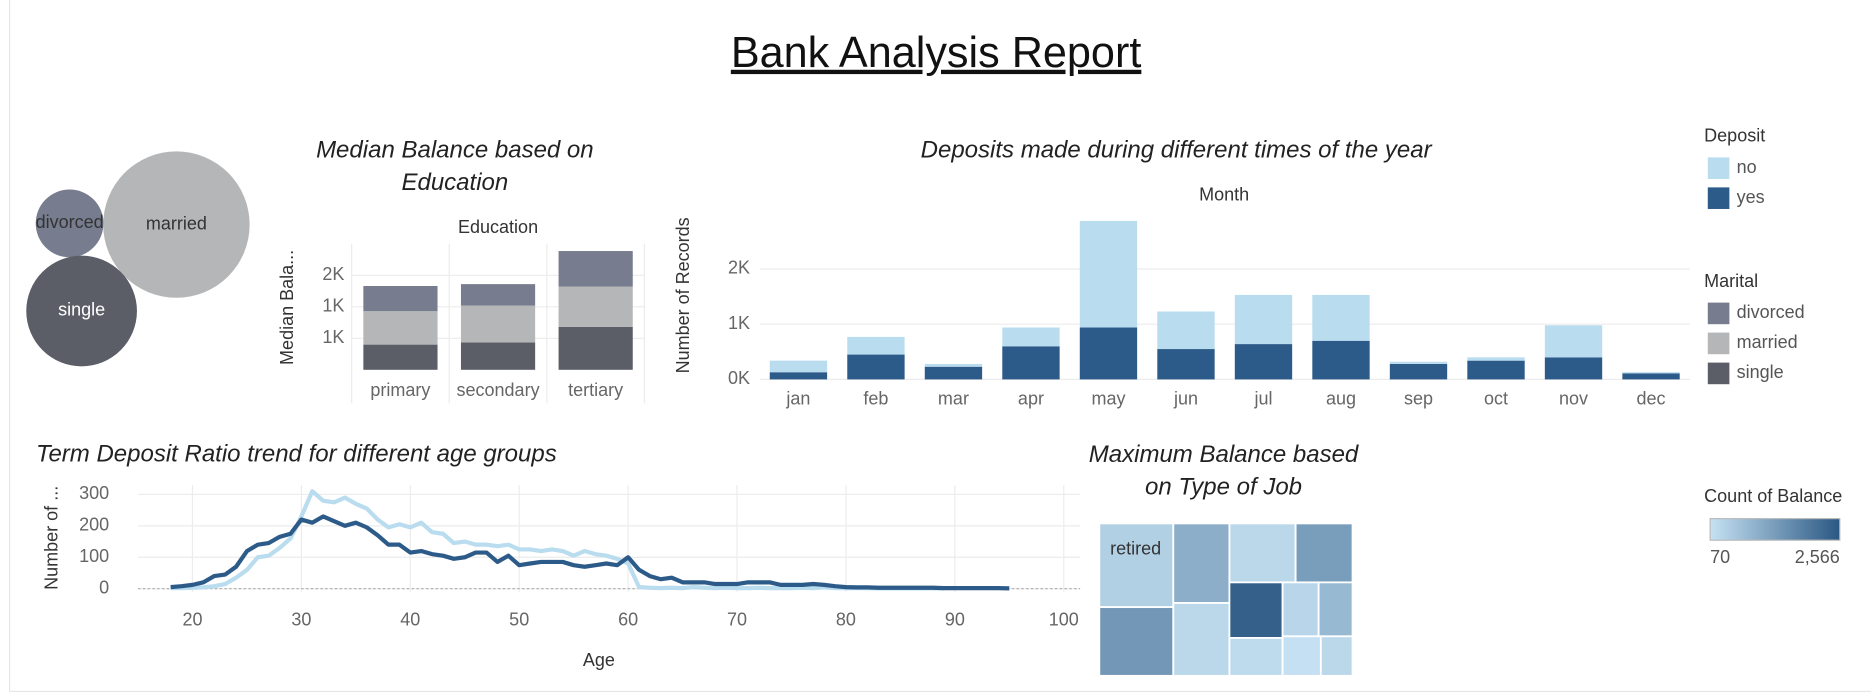 Image resolution: width=1871 pixels, height=699 pixels. What do you see at coordinates (875, 399) in the screenshot?
I see `x-tick-label: feb` at bounding box center [875, 399].